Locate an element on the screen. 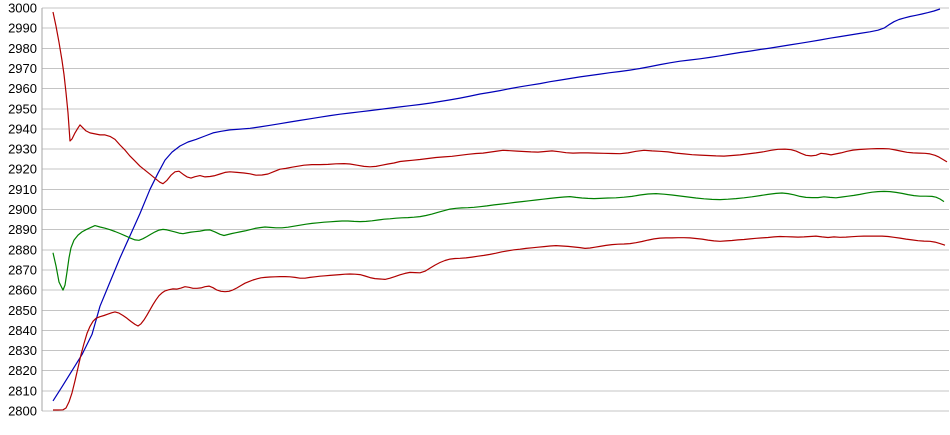 Image resolution: width=950 pixels, height=435 pixels. y-tick-label: 2820 is located at coordinates (22, 370).